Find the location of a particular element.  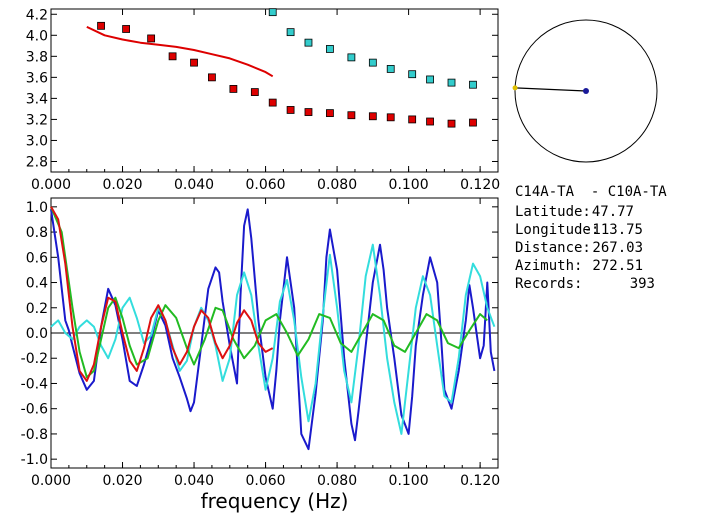

info-row-latitude: Latitude: 47.77 is located at coordinates (574, 212).